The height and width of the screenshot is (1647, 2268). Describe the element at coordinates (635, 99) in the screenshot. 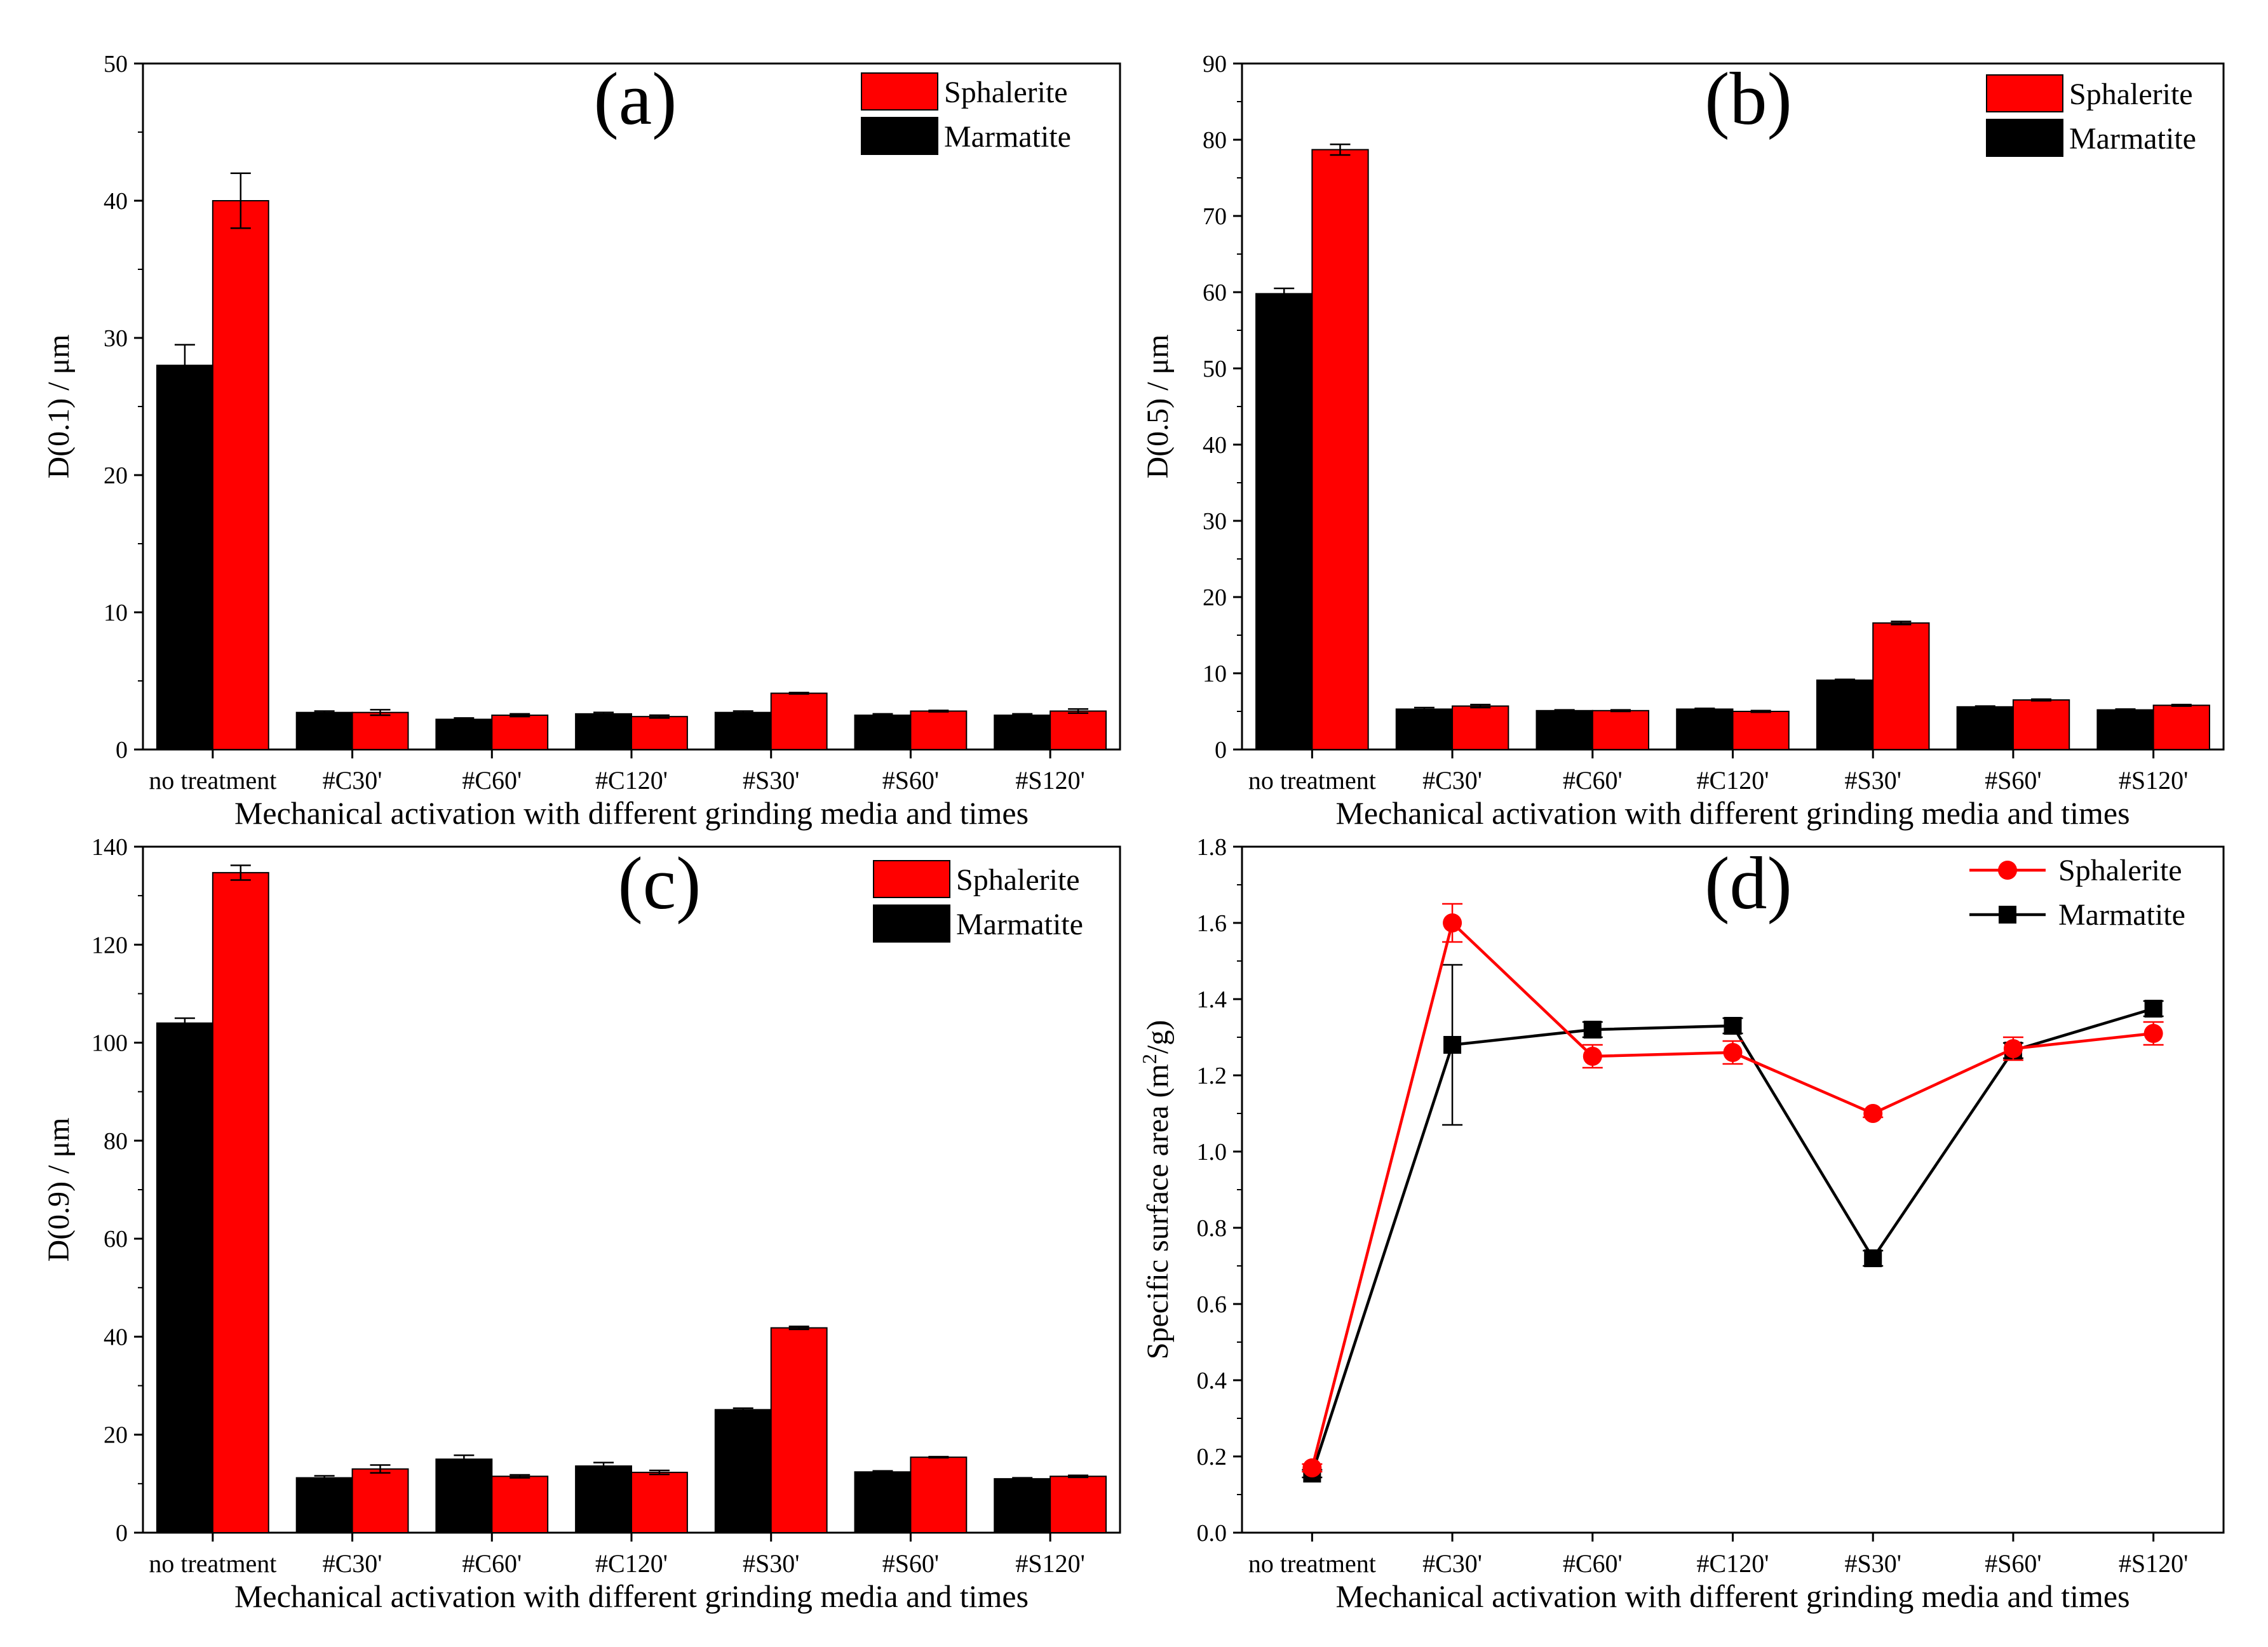

I see `panel-tag: (a)` at that location.